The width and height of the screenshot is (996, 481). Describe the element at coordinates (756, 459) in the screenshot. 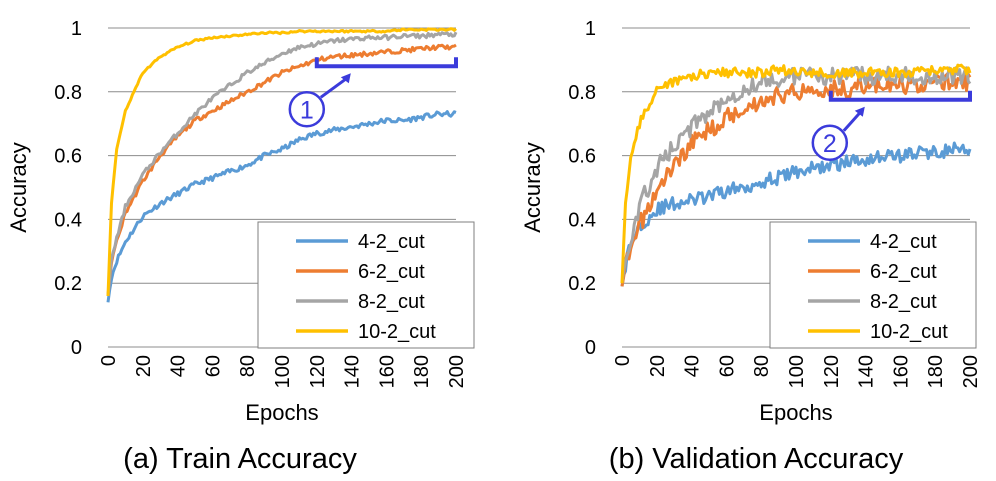

I see `caption-validation-accuracy: (b) Validation Accuracy` at that location.